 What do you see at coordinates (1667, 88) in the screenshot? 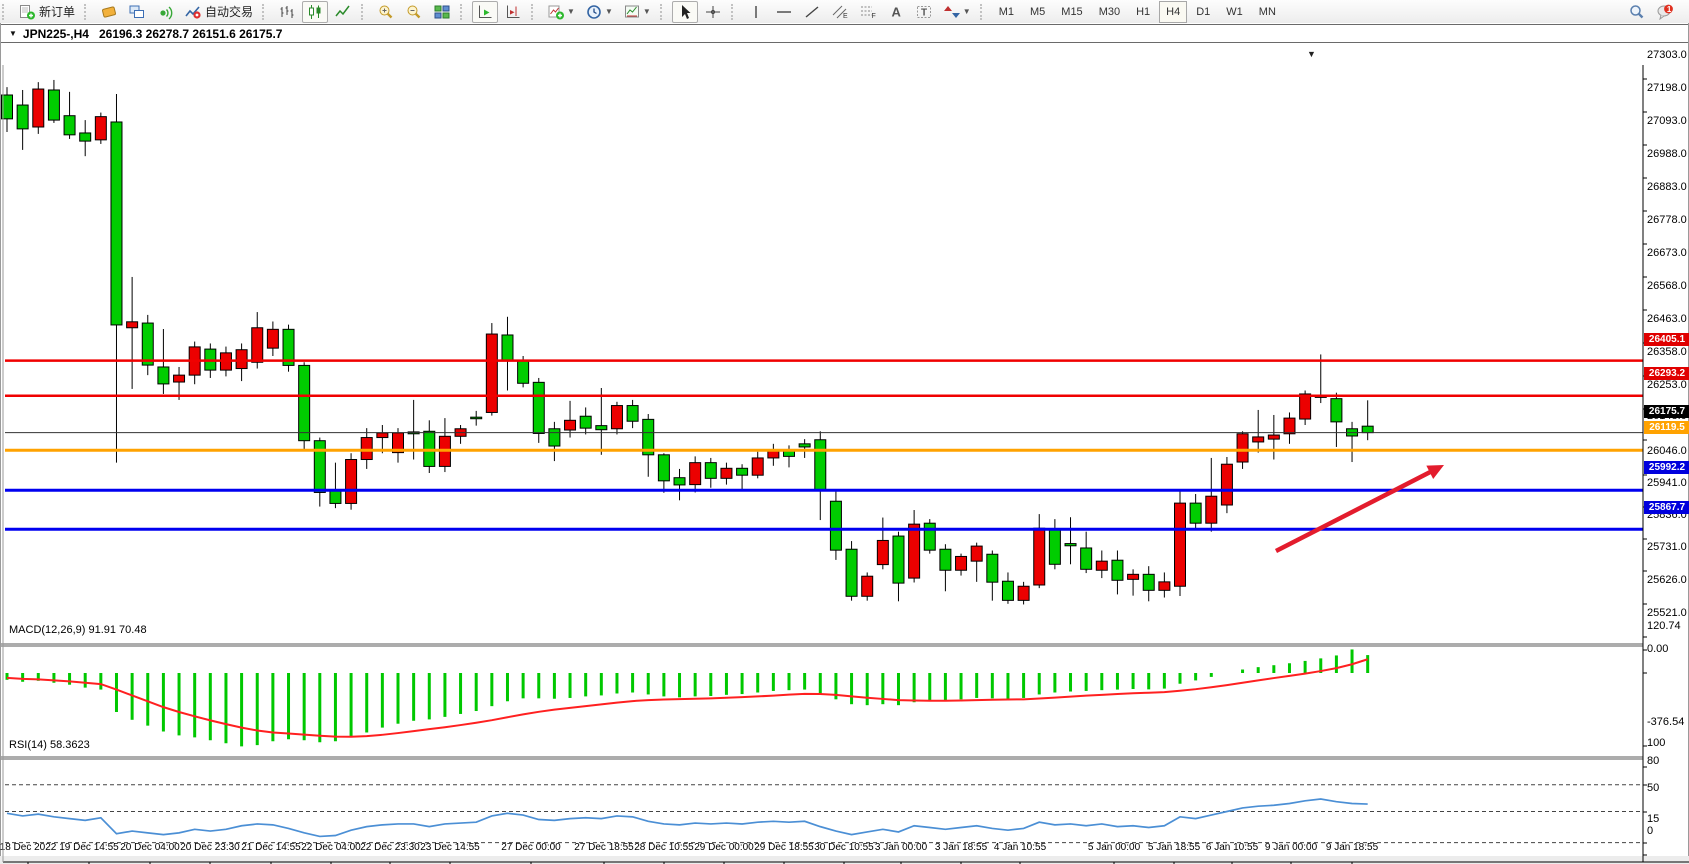
I see `price-axis-label: 27198.0` at bounding box center [1667, 88].